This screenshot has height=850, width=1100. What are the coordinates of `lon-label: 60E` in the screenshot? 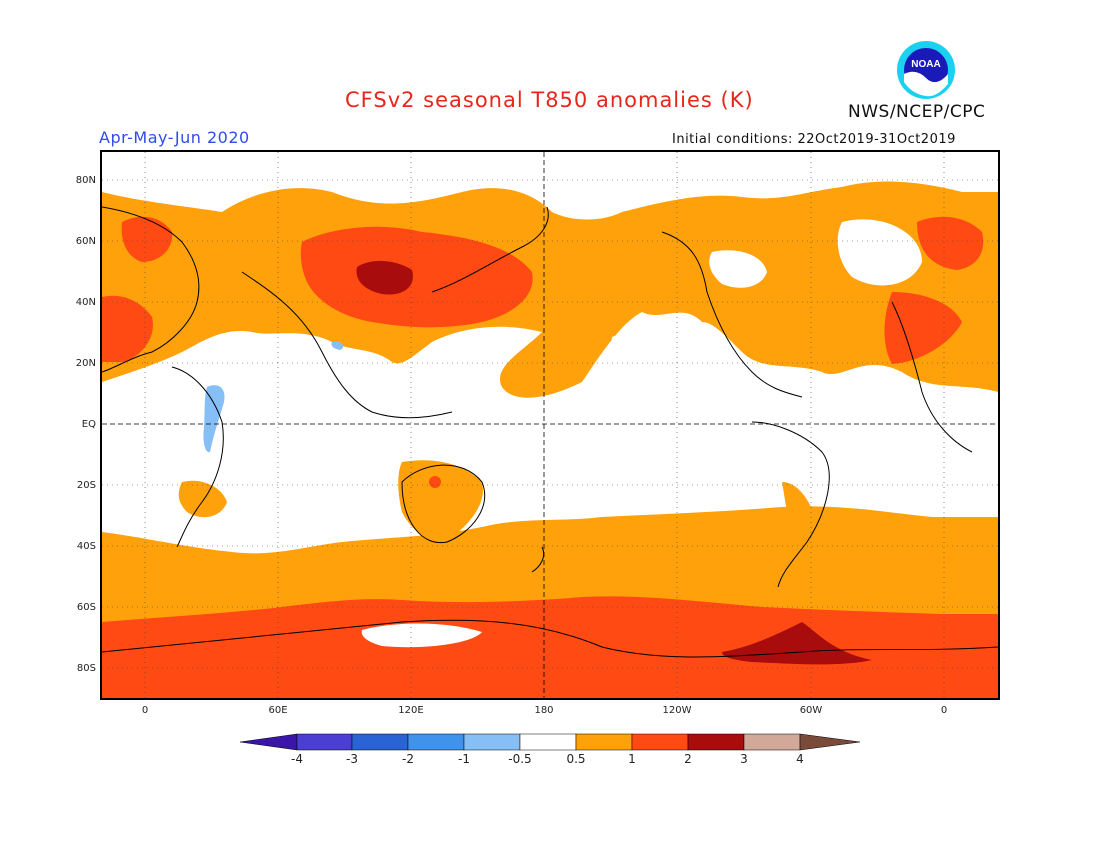 It's located at (278, 710).